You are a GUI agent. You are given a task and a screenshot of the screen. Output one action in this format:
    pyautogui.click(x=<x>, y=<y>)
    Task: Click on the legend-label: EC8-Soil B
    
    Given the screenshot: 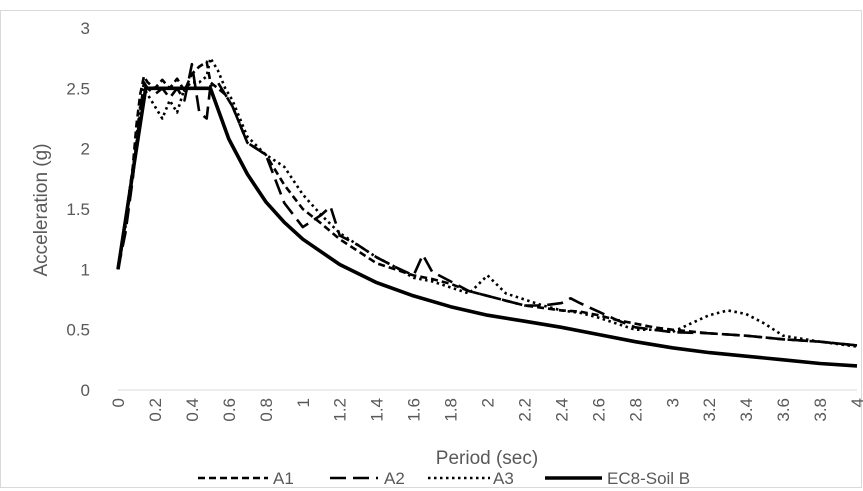 What is the action you would take?
    pyautogui.click(x=648, y=478)
    